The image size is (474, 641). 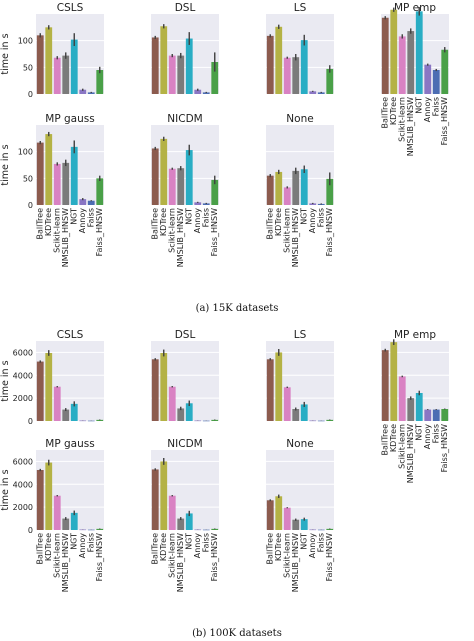 What do you see at coordinates (25, 152) in the screenshot?
I see `y-tick-label: 100` at bounding box center [25, 152].